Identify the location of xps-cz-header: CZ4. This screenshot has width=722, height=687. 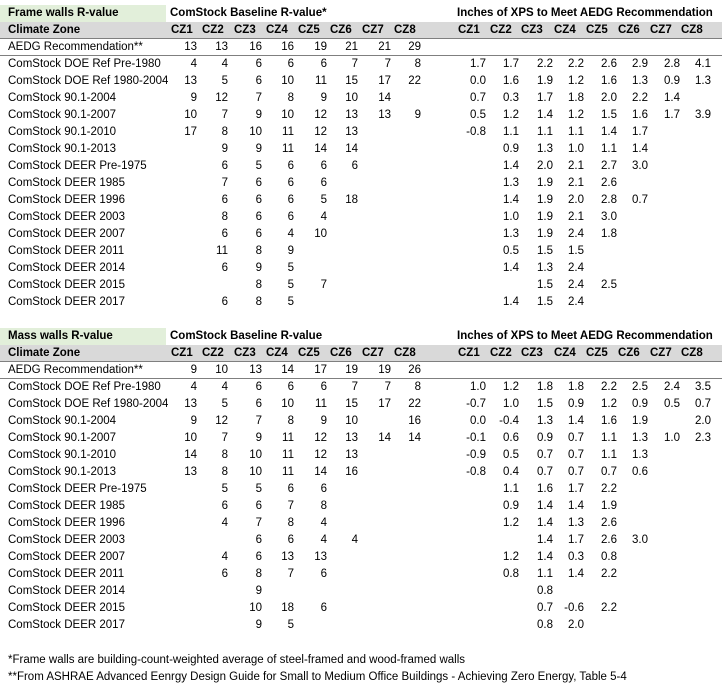
(565, 353).